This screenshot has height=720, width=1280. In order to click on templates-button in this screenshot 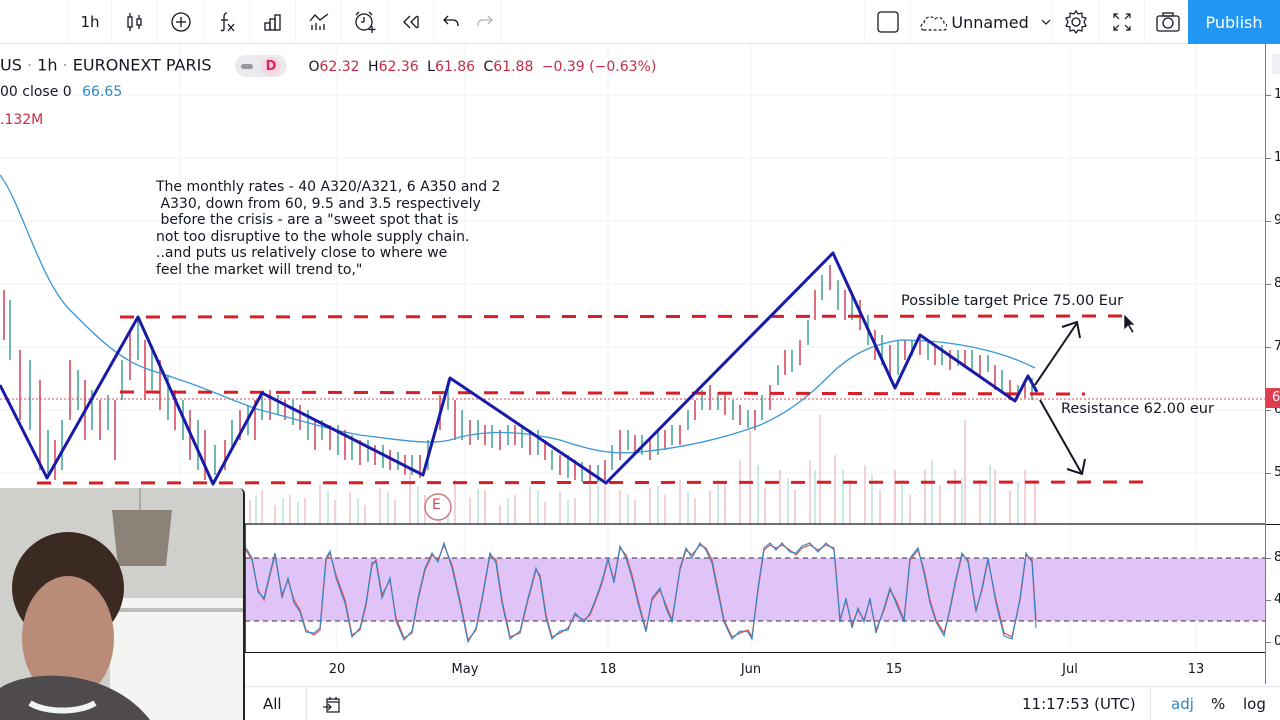, I will do `click(319, 22)`.